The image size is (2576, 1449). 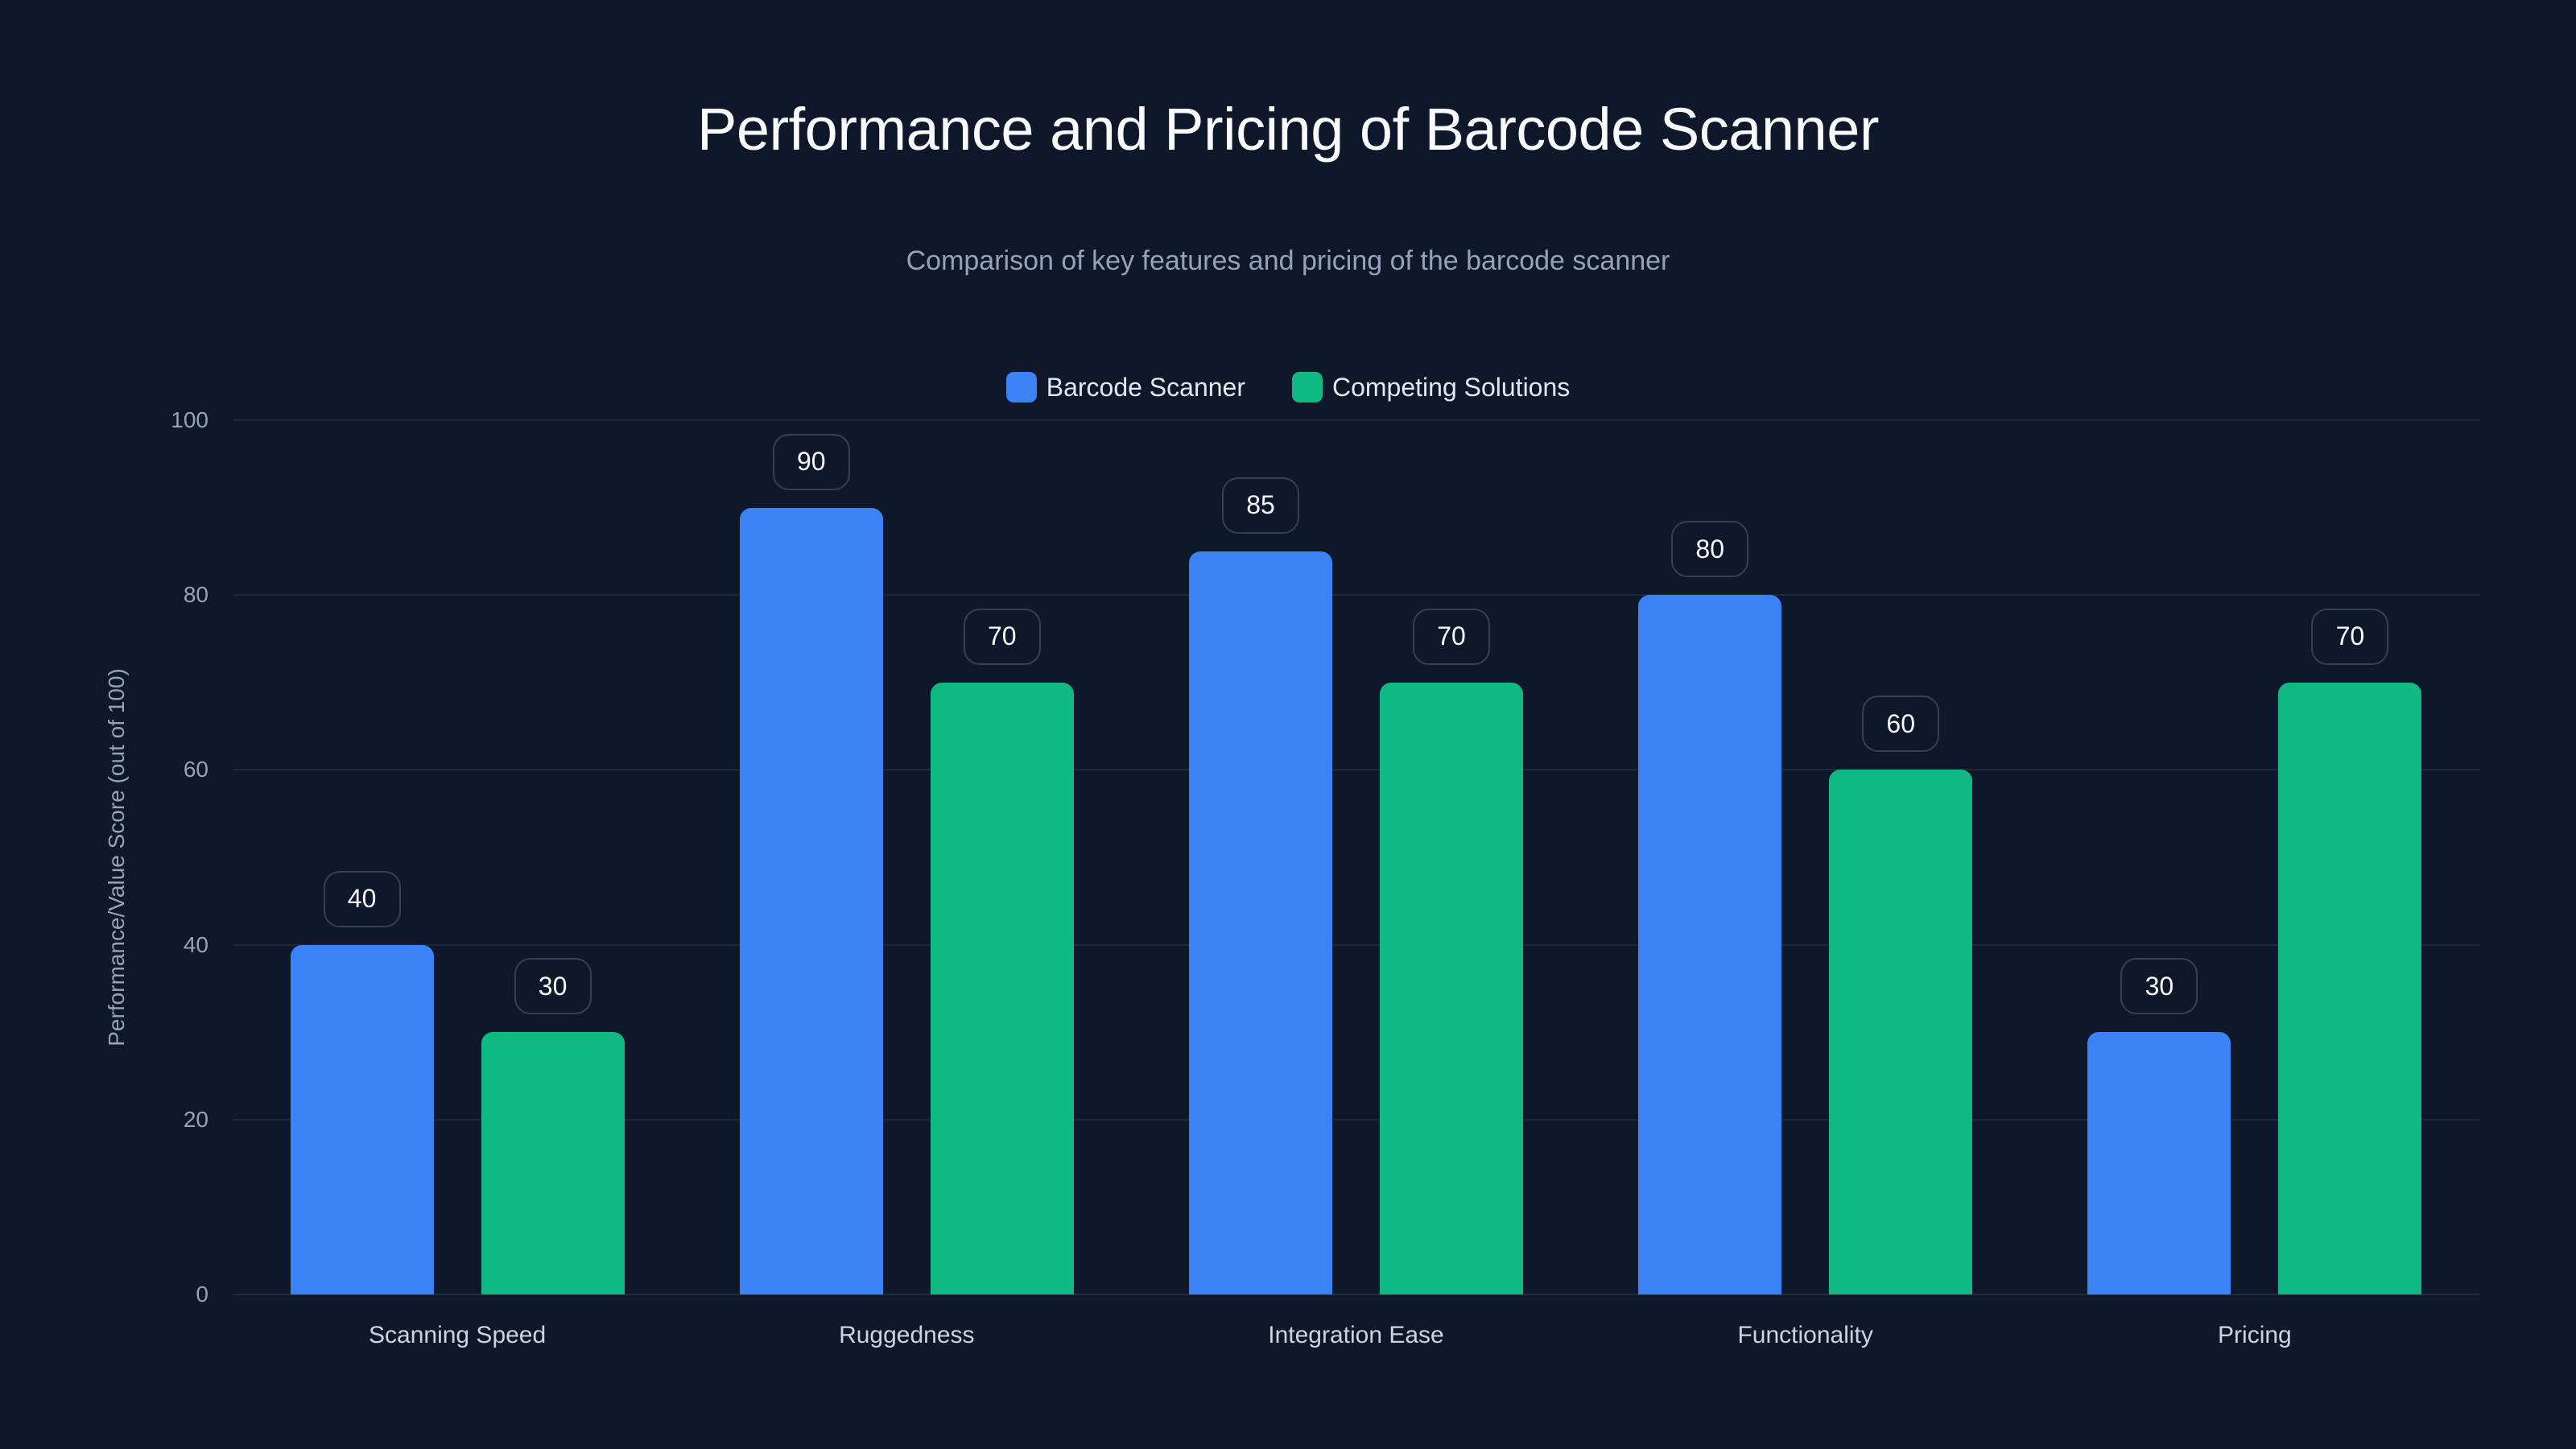 I want to click on legend-item-competing-solutions: Competing Solutions, so click(x=1431, y=387).